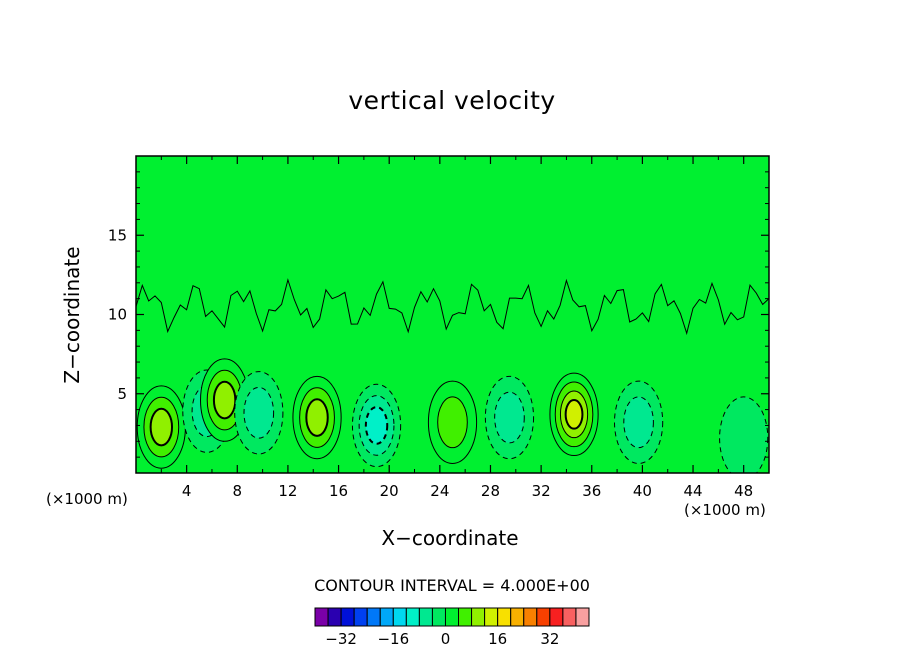 The width and height of the screenshot is (904, 654). I want to click on zero-contour-line, so click(452, 307).